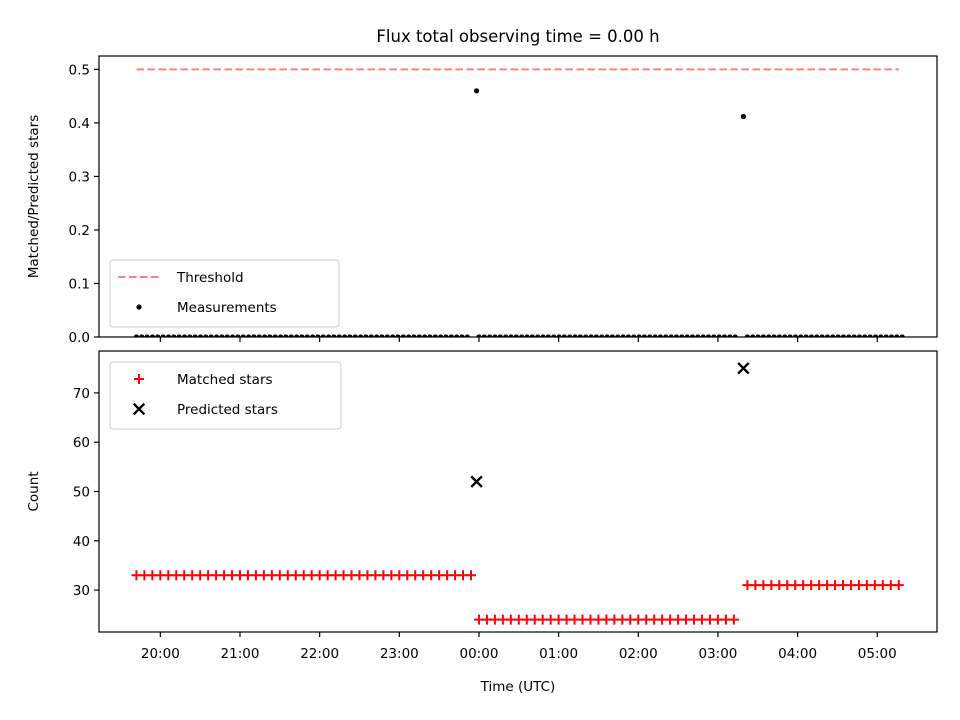  What do you see at coordinates (79, 338) in the screenshot?
I see `y-tick-label: 0.0` at bounding box center [79, 338].